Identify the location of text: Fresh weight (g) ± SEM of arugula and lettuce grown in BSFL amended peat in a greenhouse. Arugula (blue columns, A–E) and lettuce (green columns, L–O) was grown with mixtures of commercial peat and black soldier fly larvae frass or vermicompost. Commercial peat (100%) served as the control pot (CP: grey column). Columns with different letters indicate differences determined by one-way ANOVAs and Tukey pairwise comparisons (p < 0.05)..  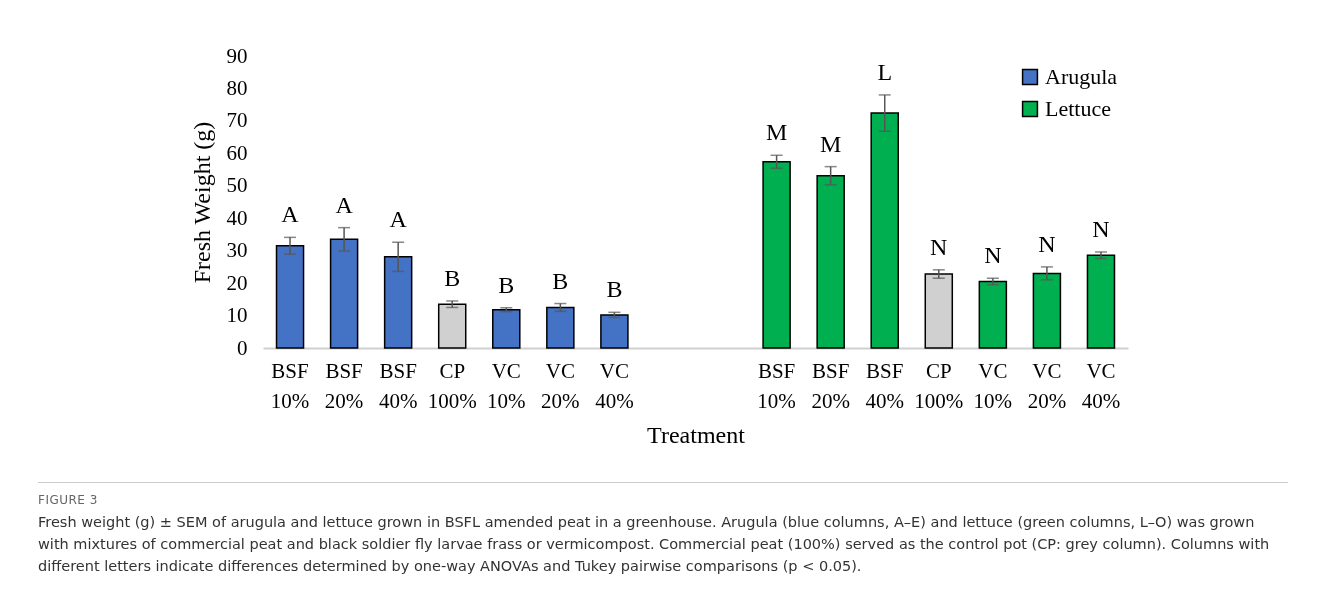
(654, 544).